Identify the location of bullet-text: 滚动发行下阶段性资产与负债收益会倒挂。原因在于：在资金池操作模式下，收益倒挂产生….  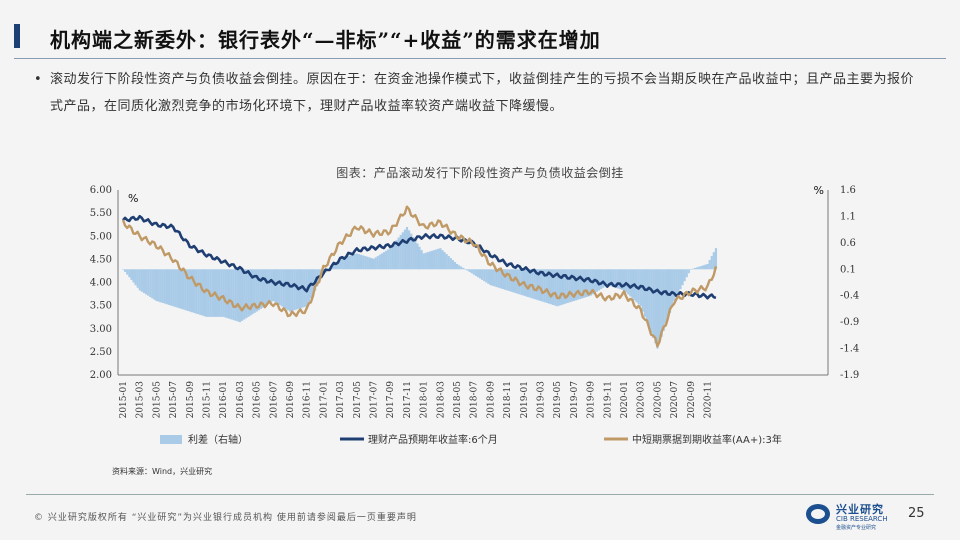
(482, 93).